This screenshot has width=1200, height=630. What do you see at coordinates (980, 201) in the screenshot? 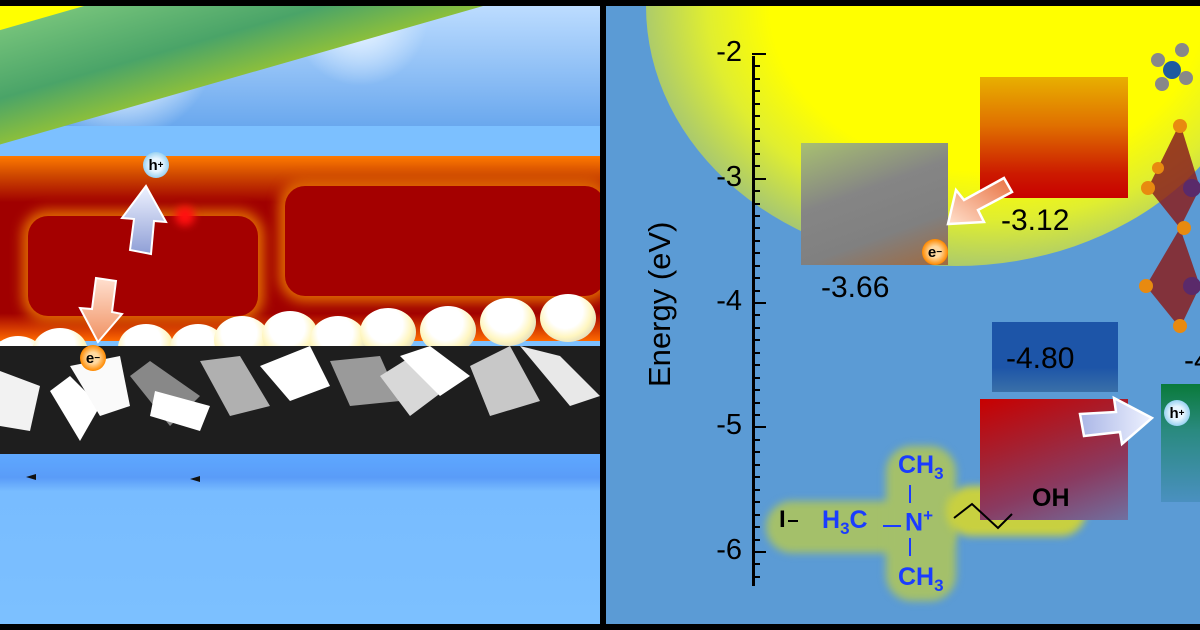
I see `electron-transfer-arrow` at bounding box center [980, 201].